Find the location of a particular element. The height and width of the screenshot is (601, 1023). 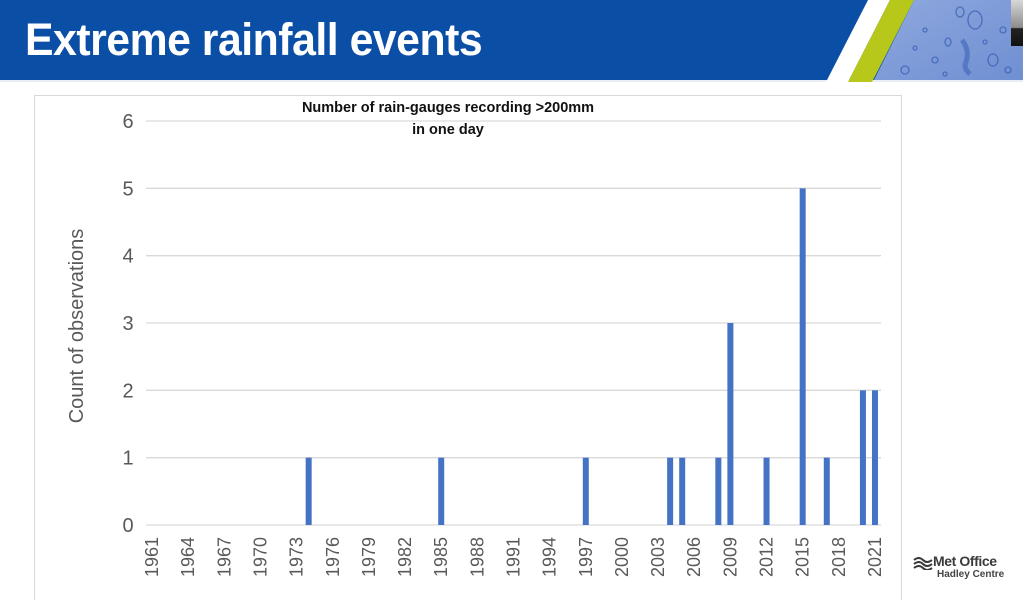

x-tick-label: 1979 is located at coordinates (369, 557).